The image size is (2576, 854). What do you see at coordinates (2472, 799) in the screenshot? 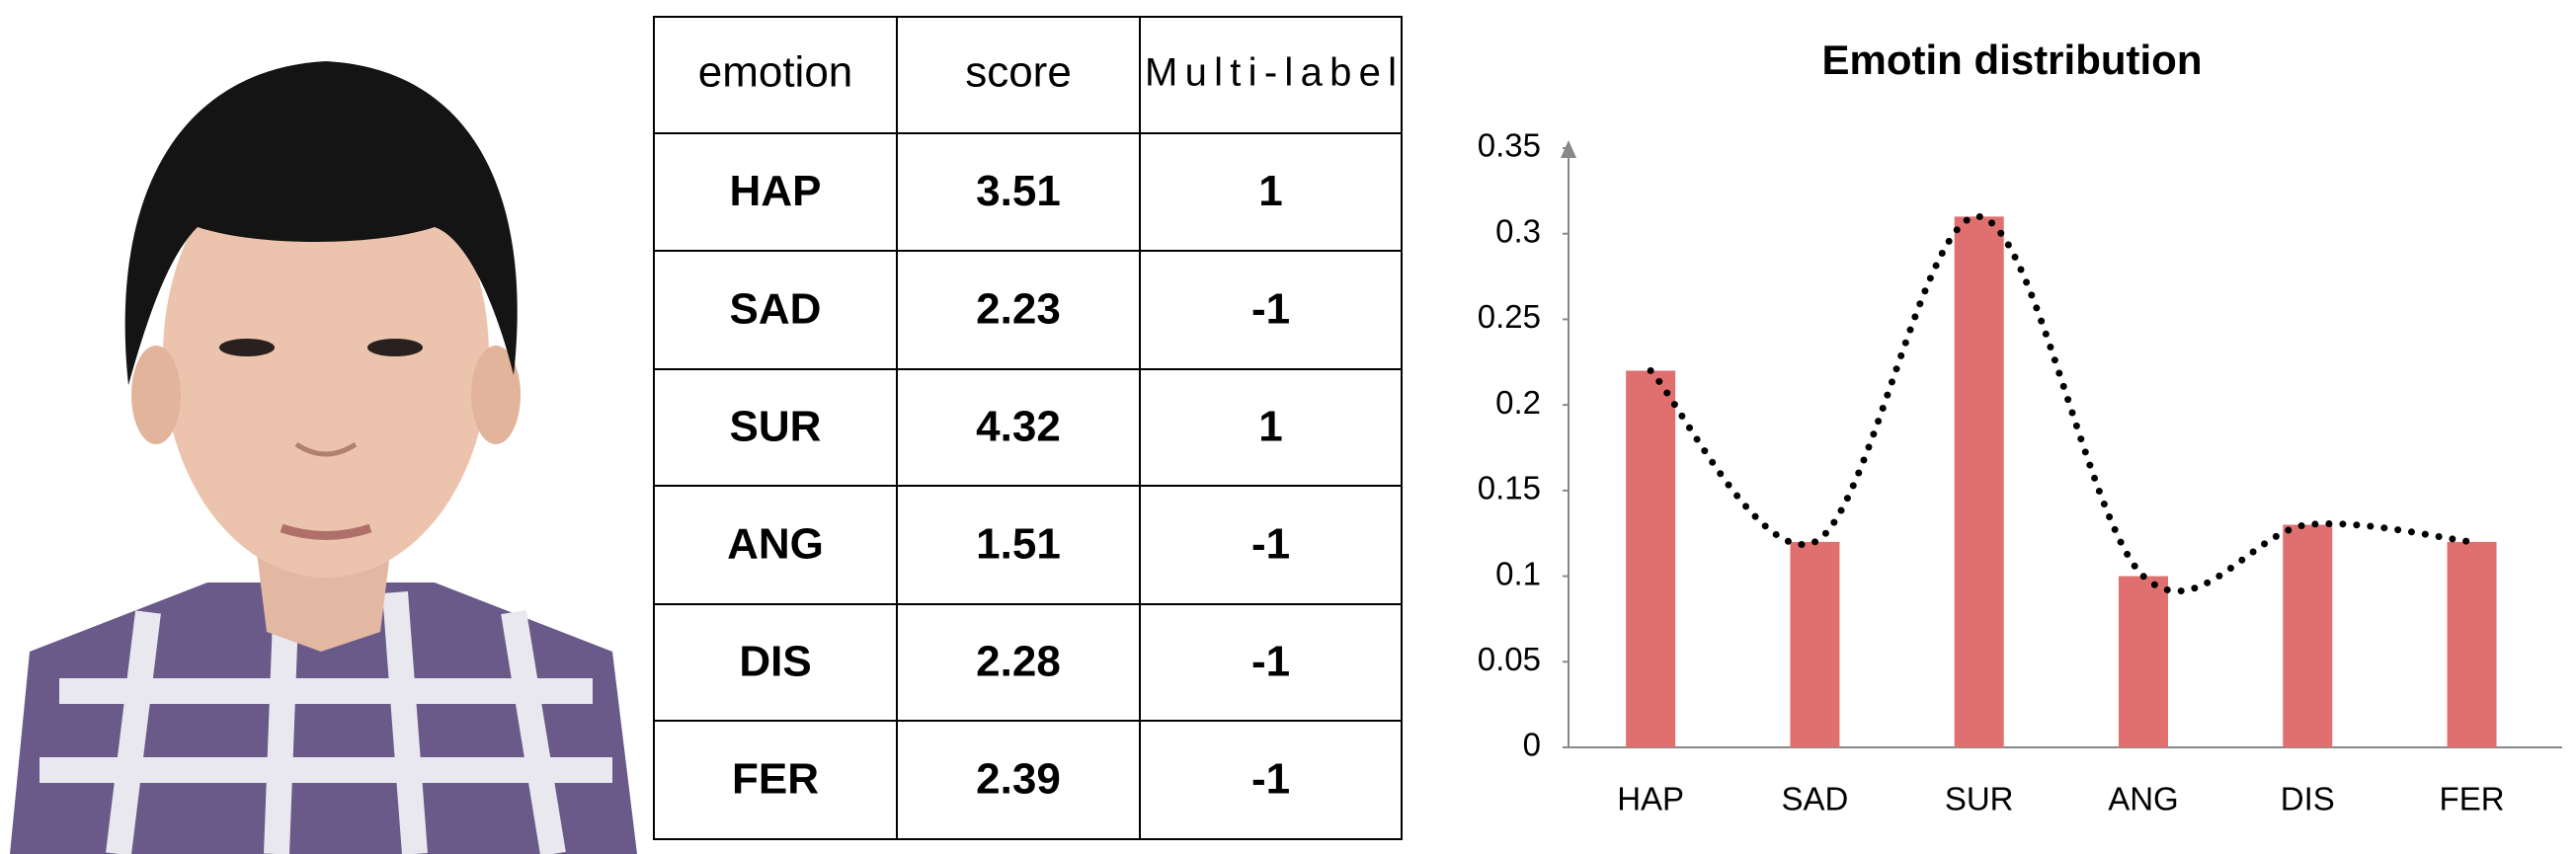
I see `x-tick-label: FER` at bounding box center [2472, 799].